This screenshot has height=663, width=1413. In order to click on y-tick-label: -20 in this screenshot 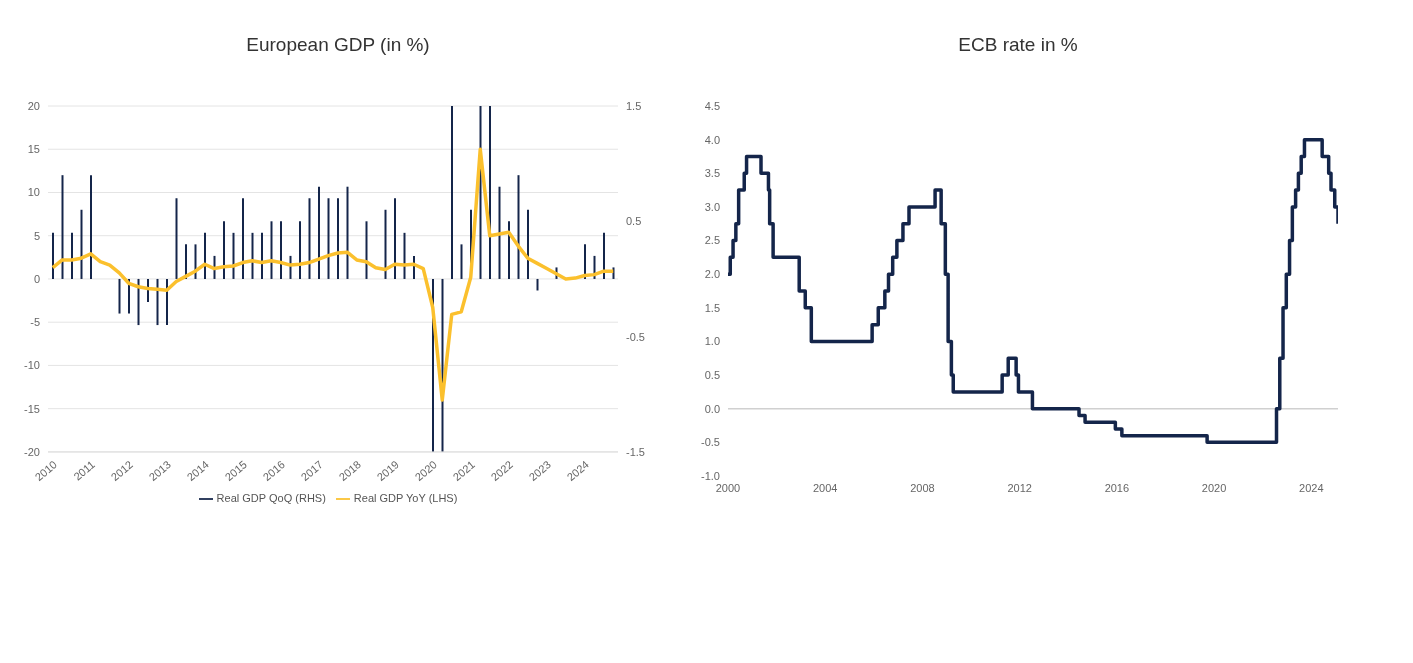, I will do `click(32, 451)`.